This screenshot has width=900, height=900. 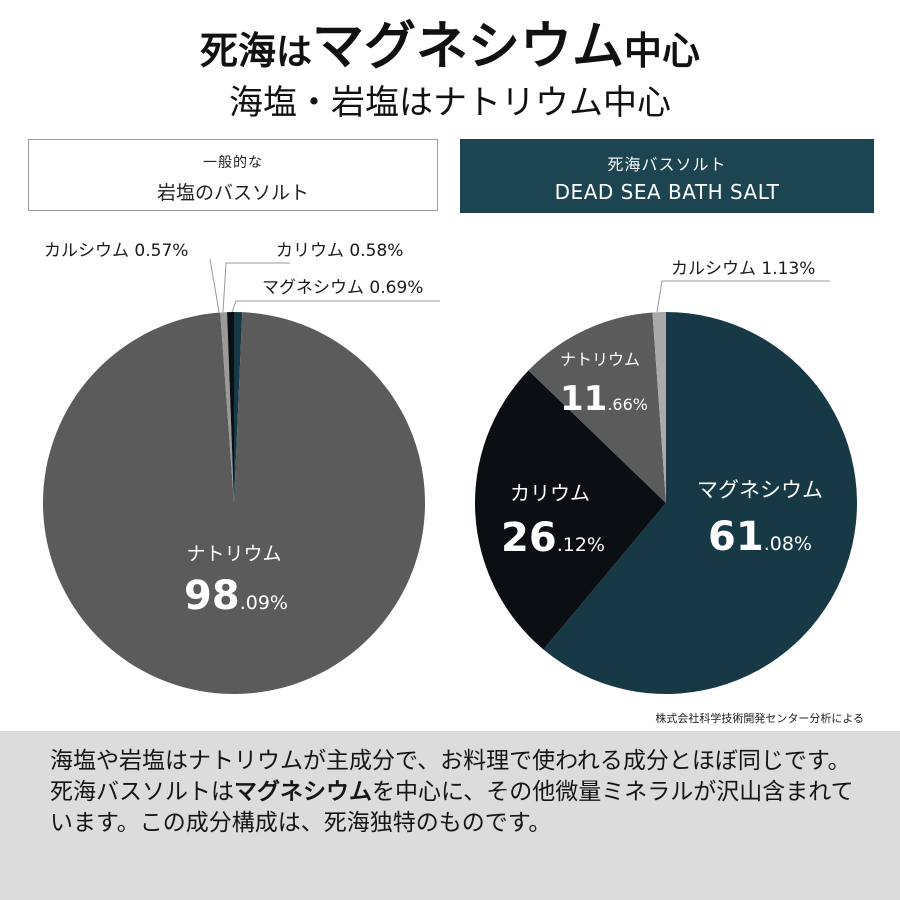 I want to click on left-potassium-leader, so click(x=256, y=287).